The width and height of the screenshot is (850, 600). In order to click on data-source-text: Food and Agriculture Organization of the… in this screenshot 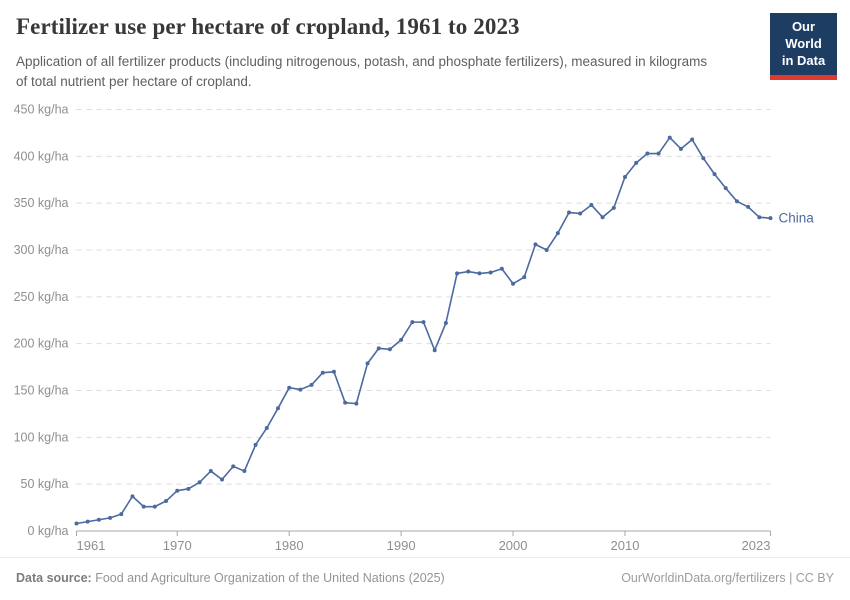, I will do `click(268, 578)`.